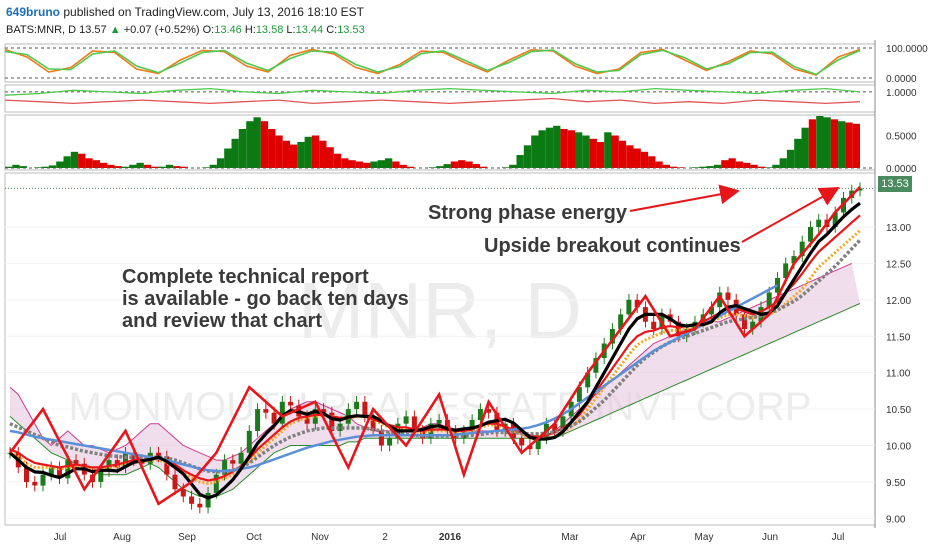  Describe the element at coordinates (898, 447) in the screenshot. I see `price-tick-label: 10.00` at that location.